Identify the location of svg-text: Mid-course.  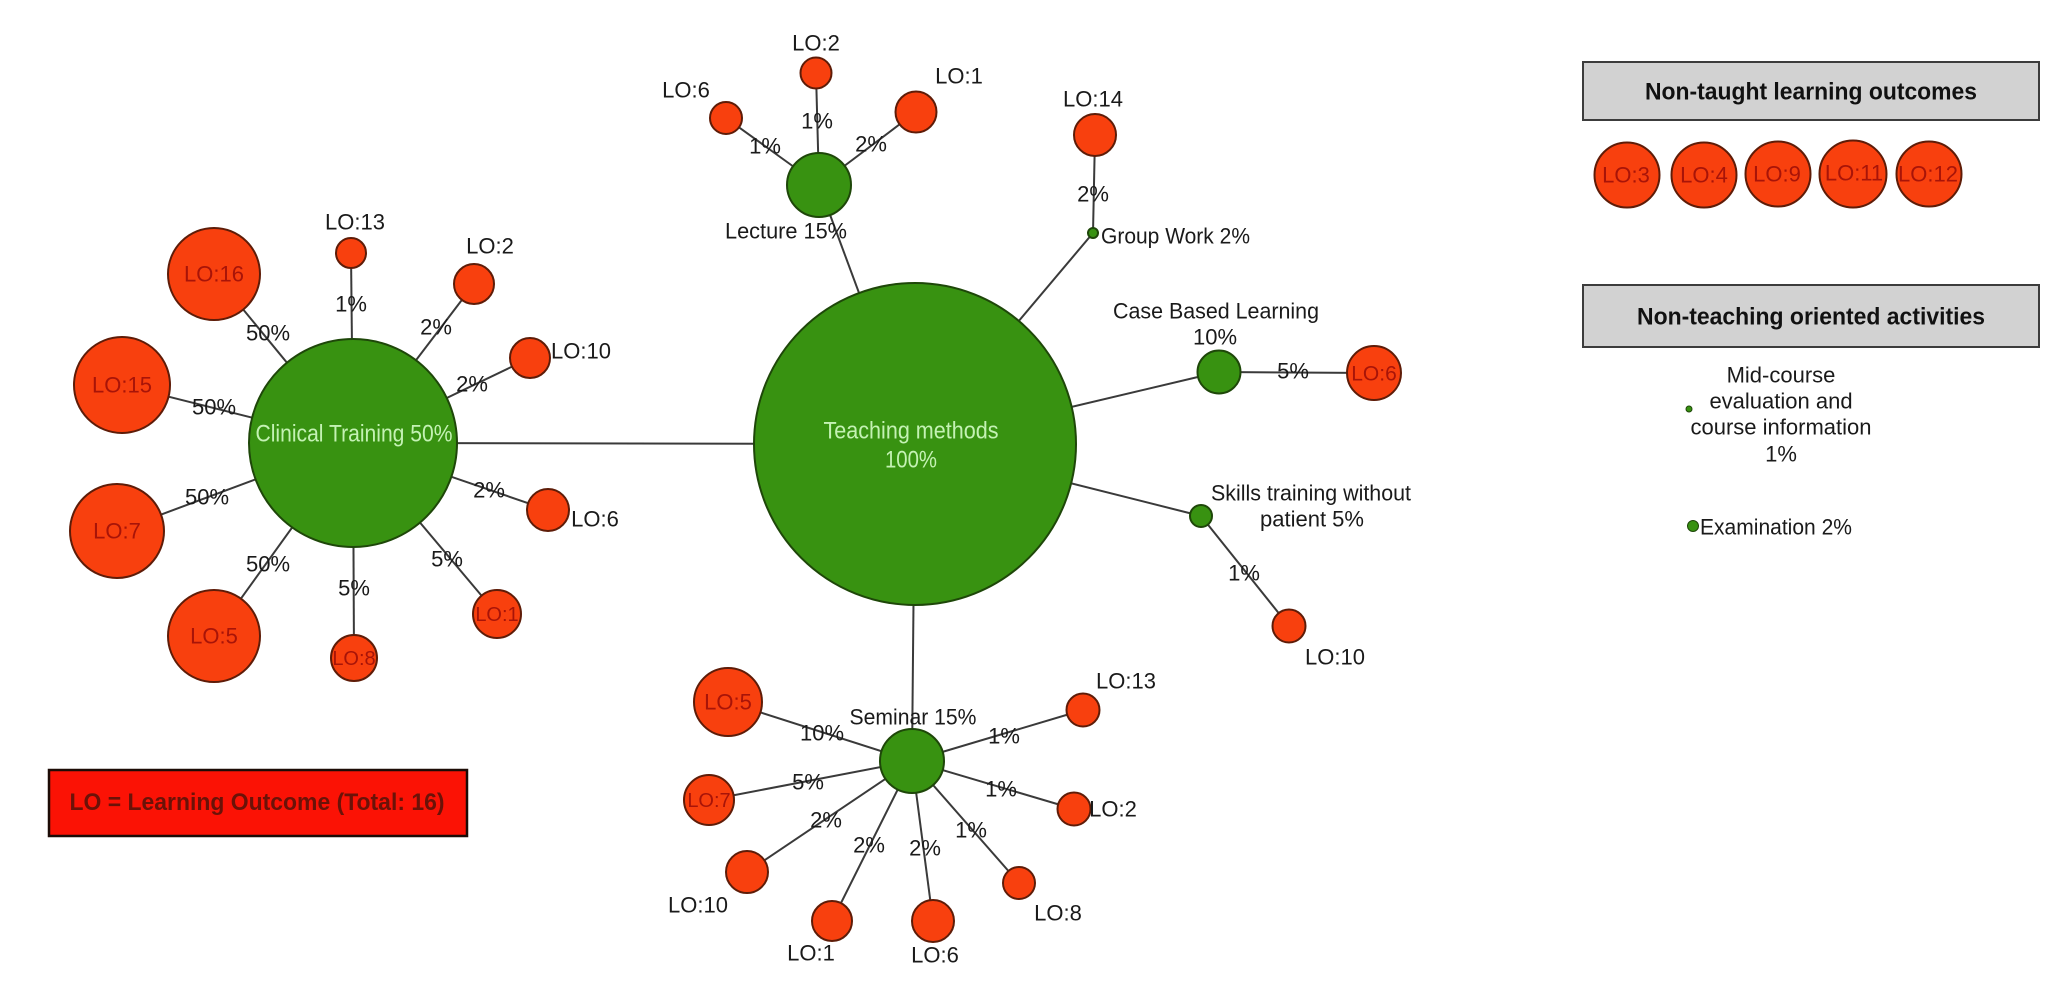
(1781, 375).